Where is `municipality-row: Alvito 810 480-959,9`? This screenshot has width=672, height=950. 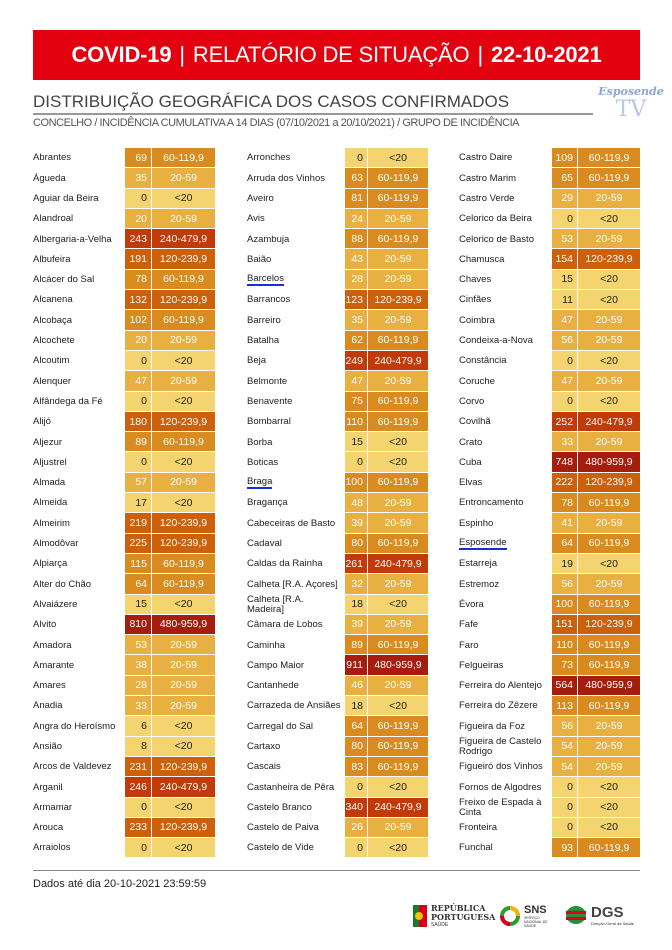
municipality-row: Alvito 810 480-959,9 is located at coordinates (124, 624).